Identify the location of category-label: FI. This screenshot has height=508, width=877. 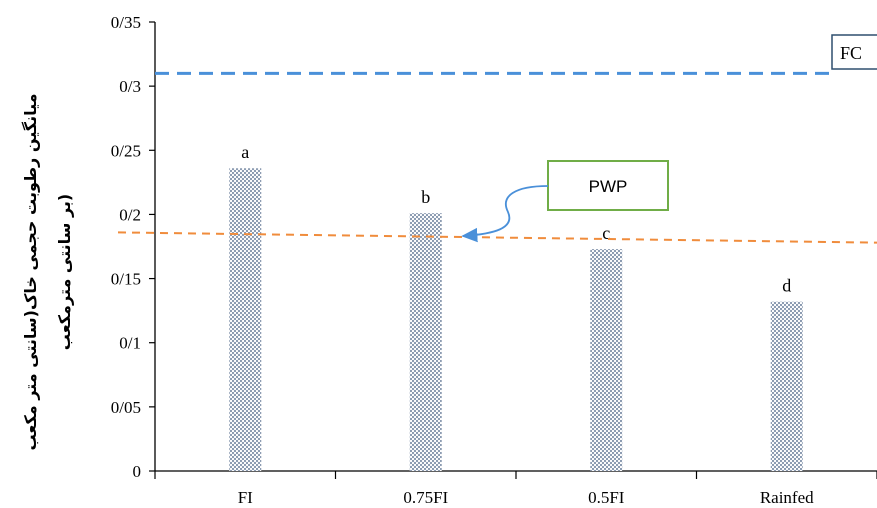
(245, 497).